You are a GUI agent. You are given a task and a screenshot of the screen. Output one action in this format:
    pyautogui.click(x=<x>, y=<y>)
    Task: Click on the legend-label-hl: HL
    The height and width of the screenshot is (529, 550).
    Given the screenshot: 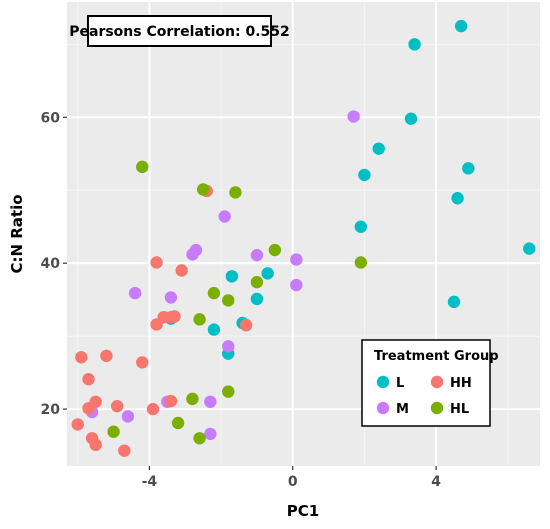 What is the action you would take?
    pyautogui.click(x=459, y=409)
    